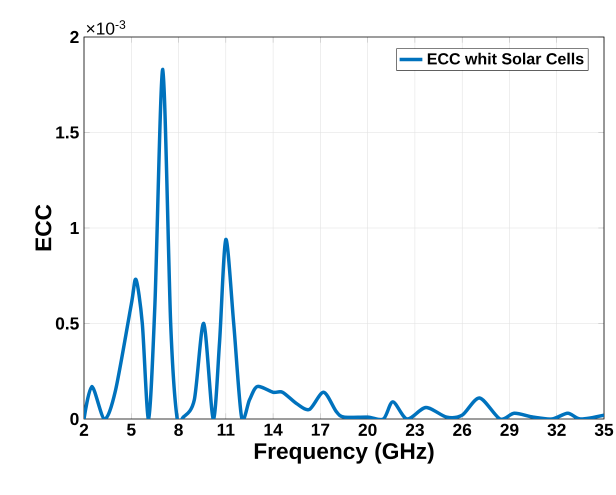  Describe the element at coordinates (74, 419) in the screenshot. I see `y-tick-label: 0` at that location.